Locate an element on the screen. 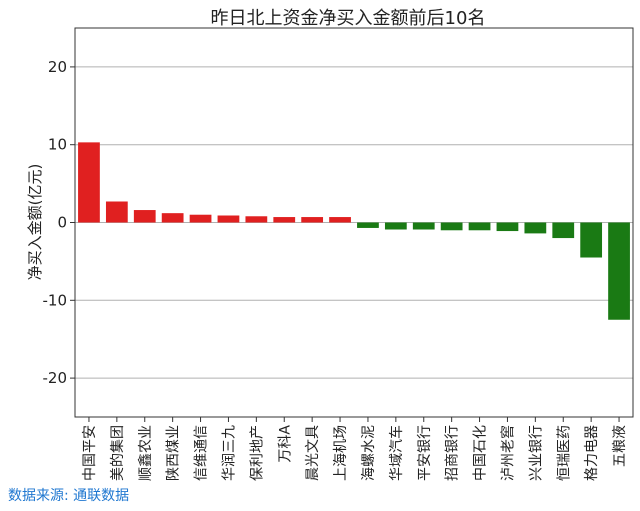  y-tick-label: 0 is located at coordinates (62, 223).